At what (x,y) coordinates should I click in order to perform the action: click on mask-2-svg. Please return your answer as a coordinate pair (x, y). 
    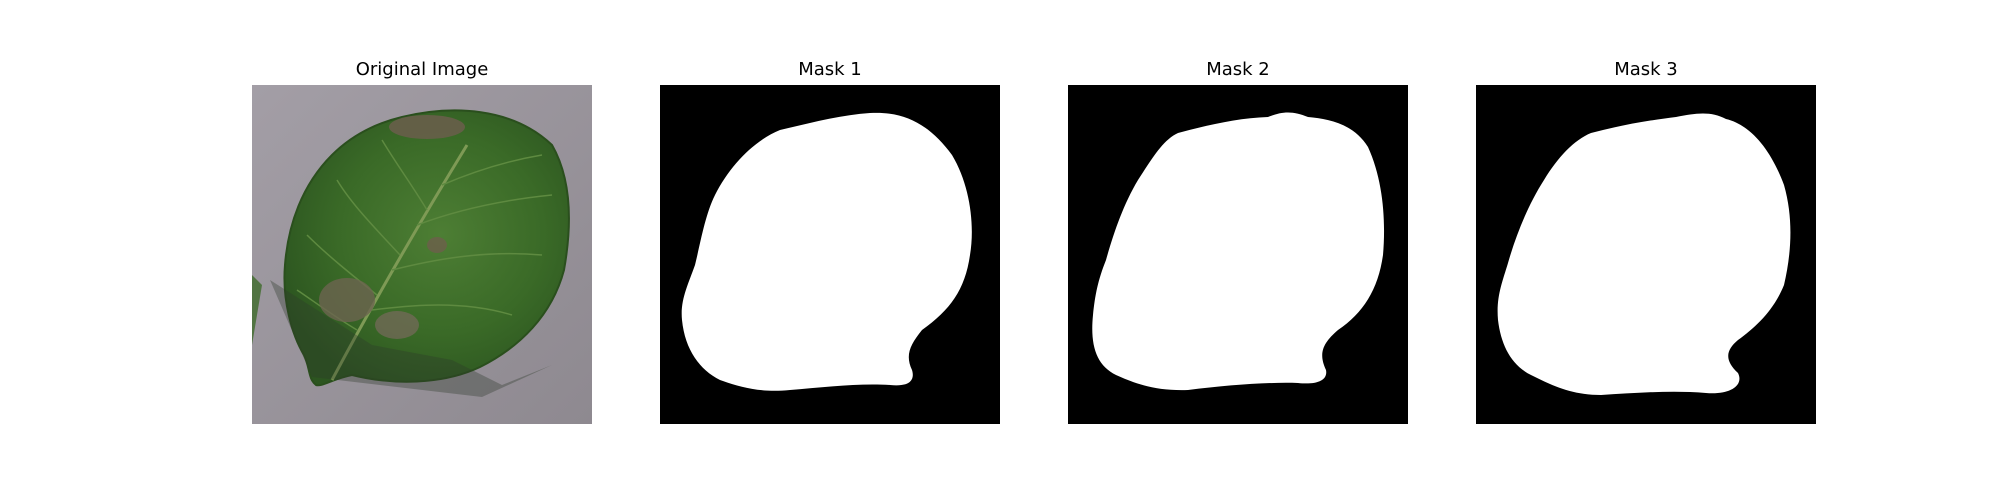
    Looking at the image, I should click on (1238, 254).